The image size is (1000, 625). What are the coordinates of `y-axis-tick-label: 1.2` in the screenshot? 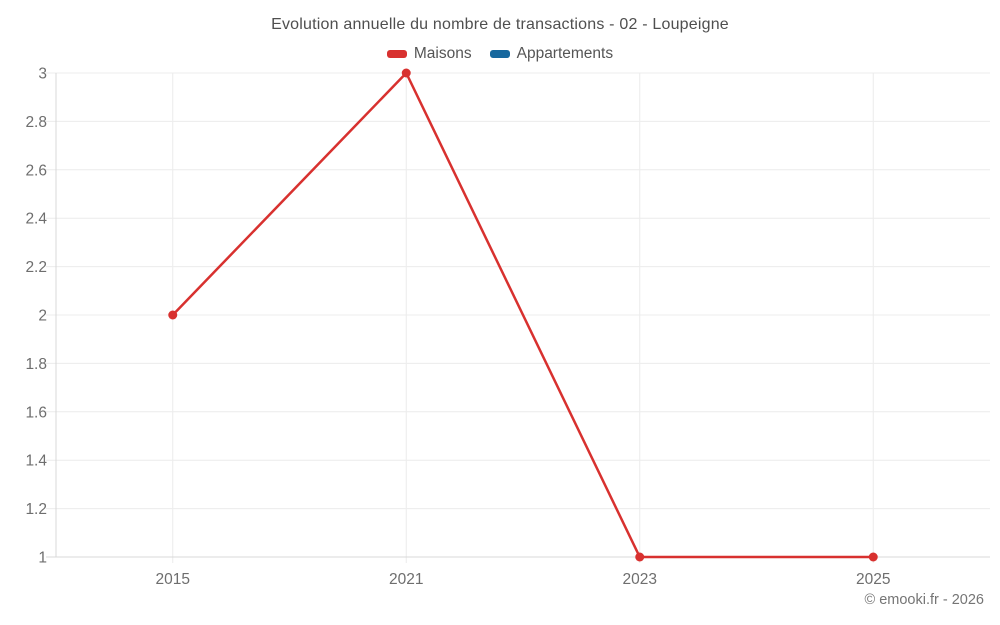 It's located at (36, 509).